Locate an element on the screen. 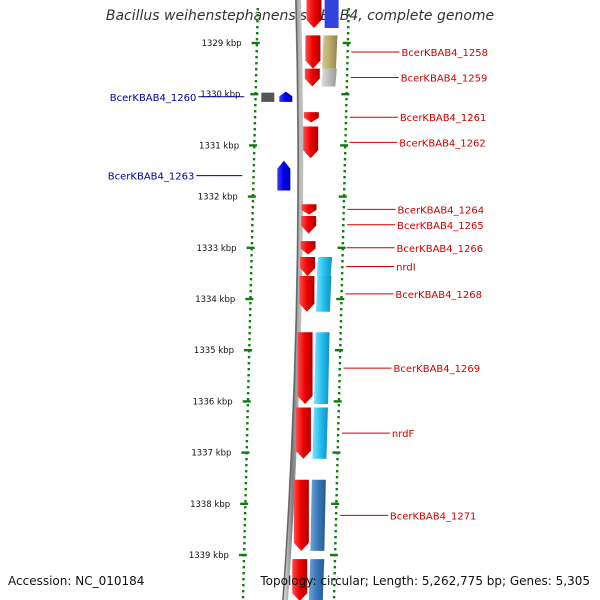 The image size is (600, 600). gene-label: BcerKBAB4_1269 is located at coordinates (437, 369).